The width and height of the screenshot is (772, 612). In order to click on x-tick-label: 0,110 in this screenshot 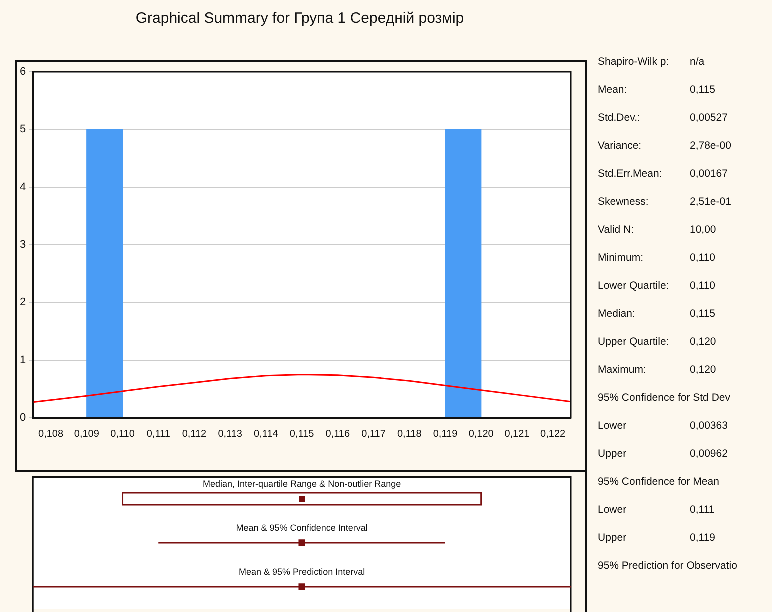, I will do `click(123, 434)`.